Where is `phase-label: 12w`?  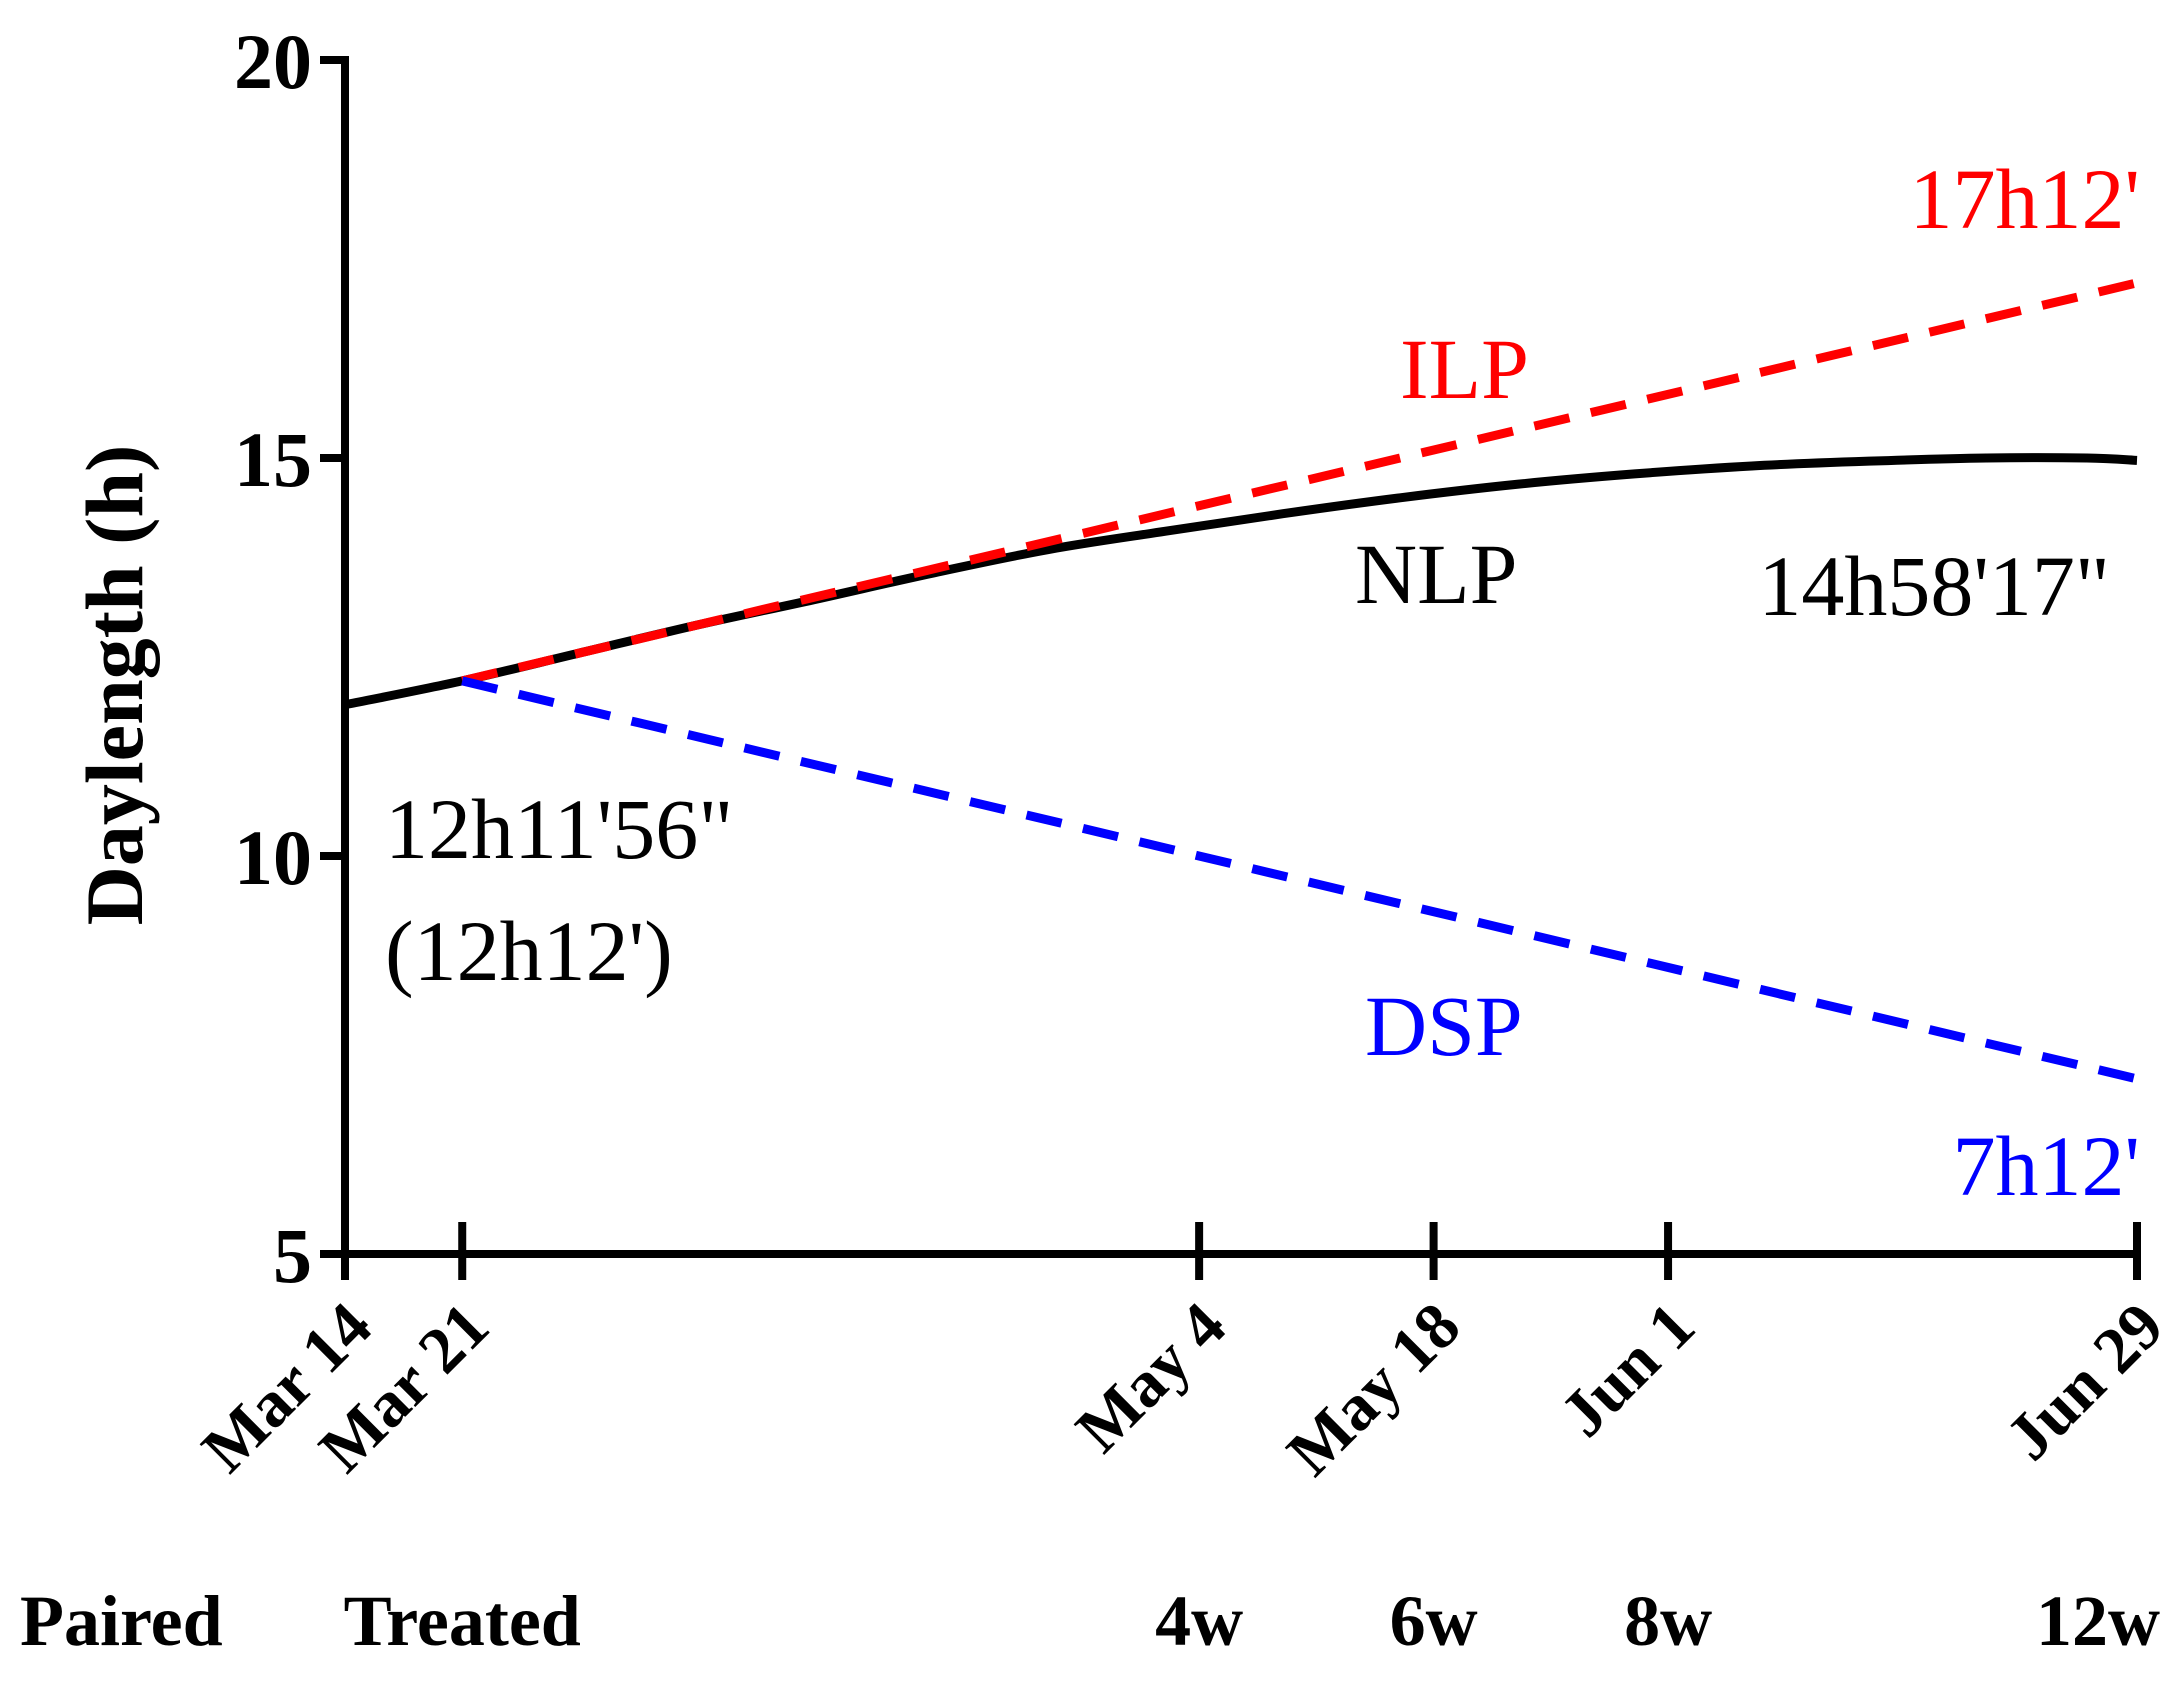
phase-label: 12w is located at coordinates (2098, 1621).